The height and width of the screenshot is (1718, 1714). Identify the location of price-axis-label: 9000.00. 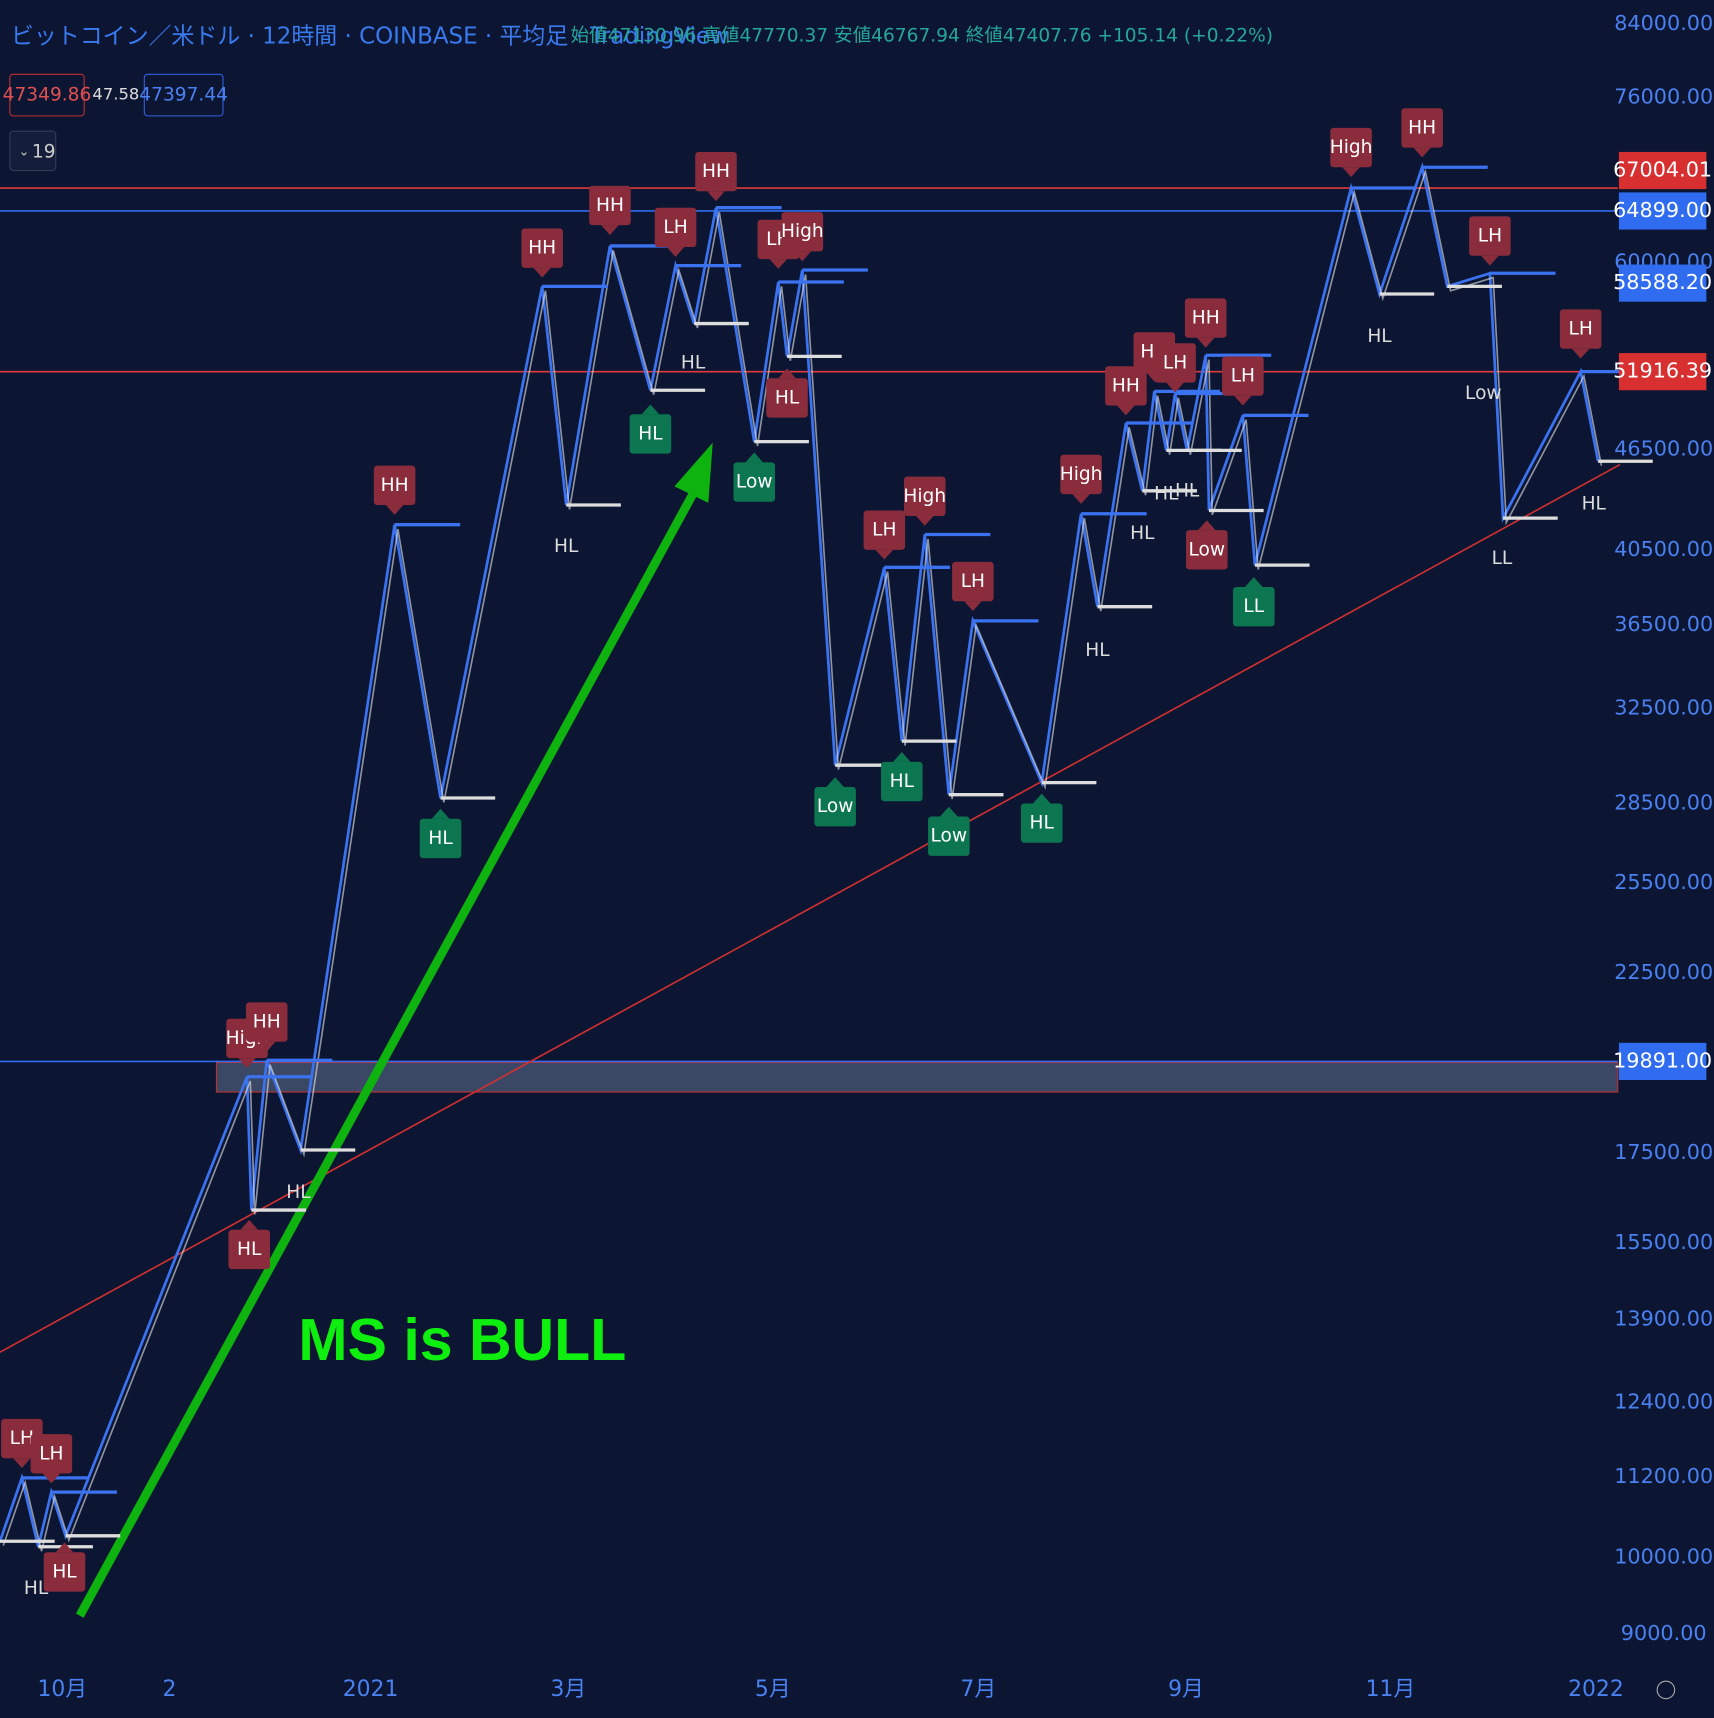
(1664, 1633).